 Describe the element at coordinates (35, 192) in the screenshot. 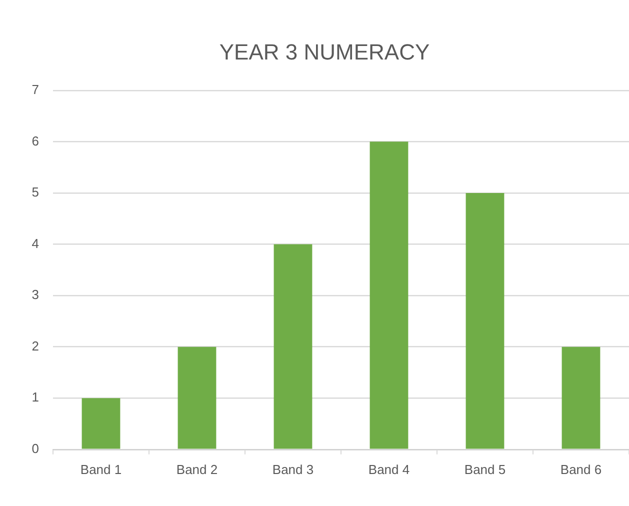

I see `y-tick-label: 5` at that location.